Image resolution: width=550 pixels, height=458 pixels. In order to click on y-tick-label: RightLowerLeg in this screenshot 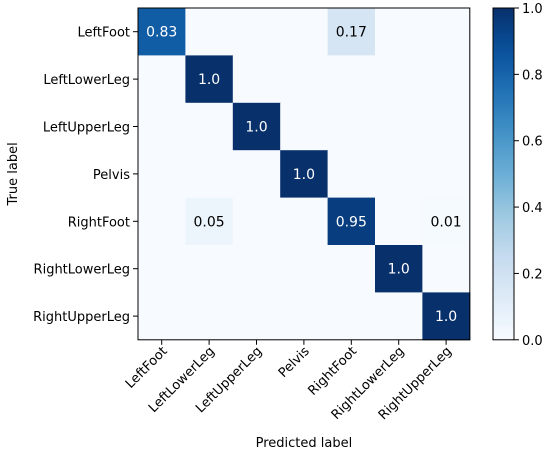, I will do `click(82, 270)`.